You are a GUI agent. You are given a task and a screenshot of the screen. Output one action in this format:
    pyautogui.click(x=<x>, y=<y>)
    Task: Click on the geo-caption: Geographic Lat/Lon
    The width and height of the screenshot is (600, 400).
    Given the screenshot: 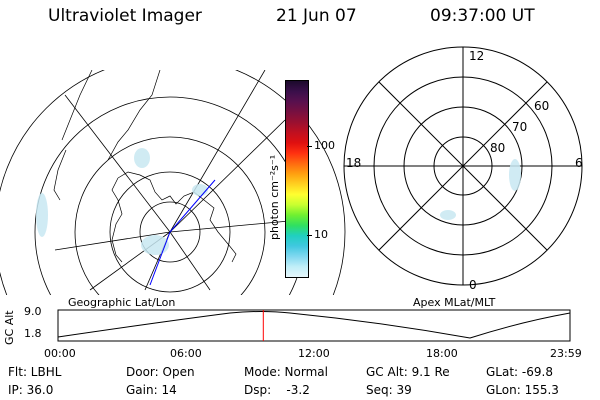 What is the action you would take?
    pyautogui.click(x=122, y=302)
    